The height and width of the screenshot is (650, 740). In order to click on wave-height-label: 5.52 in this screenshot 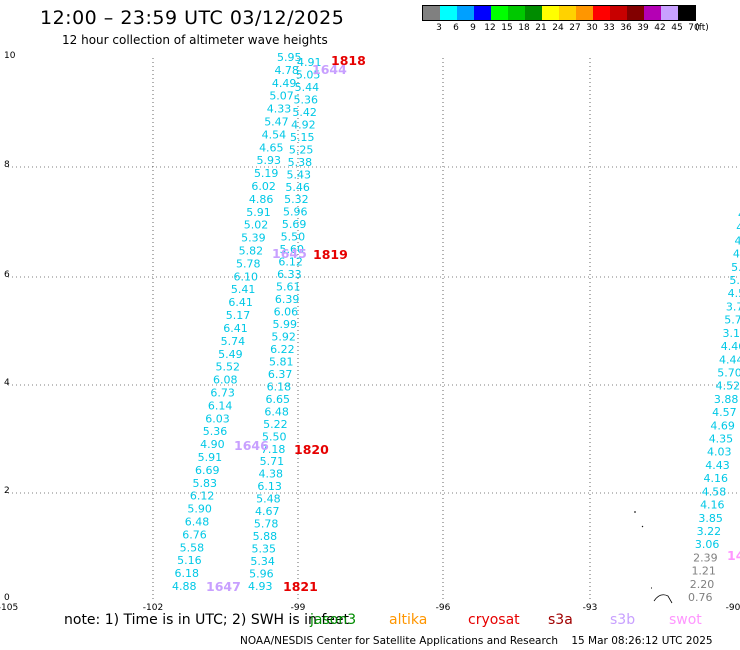, I will do `click(228, 367)`.